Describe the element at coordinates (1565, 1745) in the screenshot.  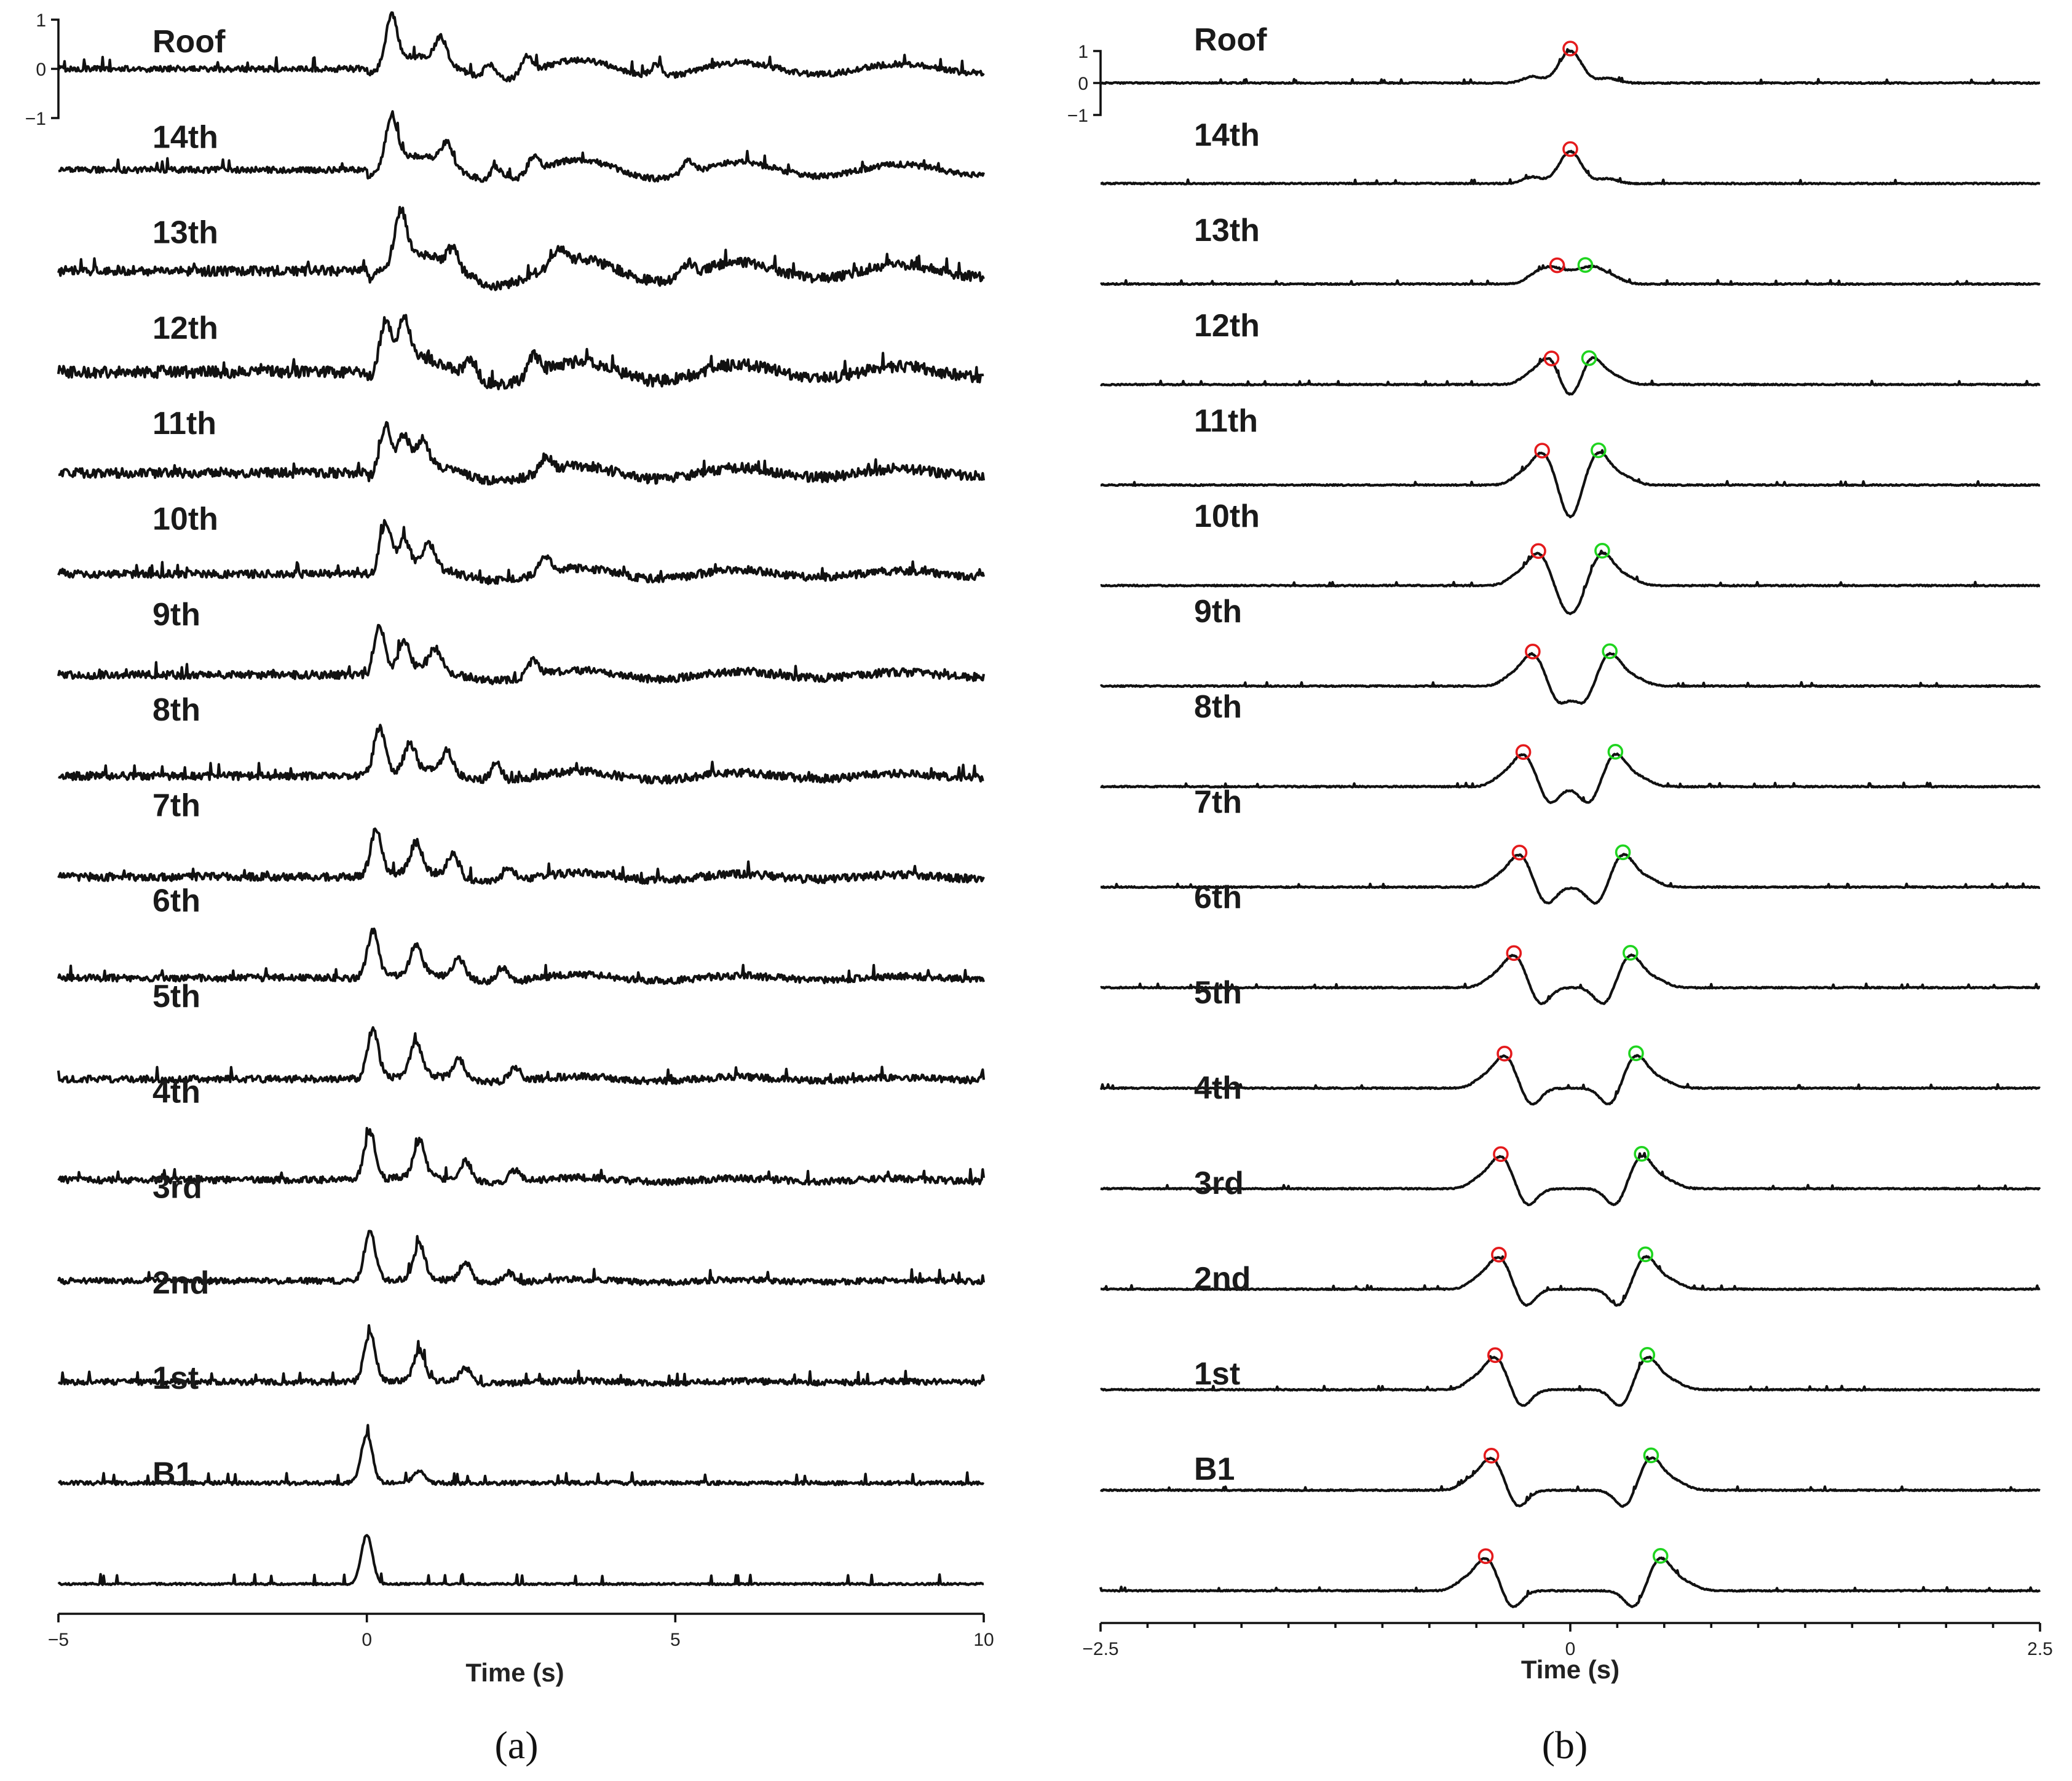
I see `panel-caption-b: (b)` at that location.